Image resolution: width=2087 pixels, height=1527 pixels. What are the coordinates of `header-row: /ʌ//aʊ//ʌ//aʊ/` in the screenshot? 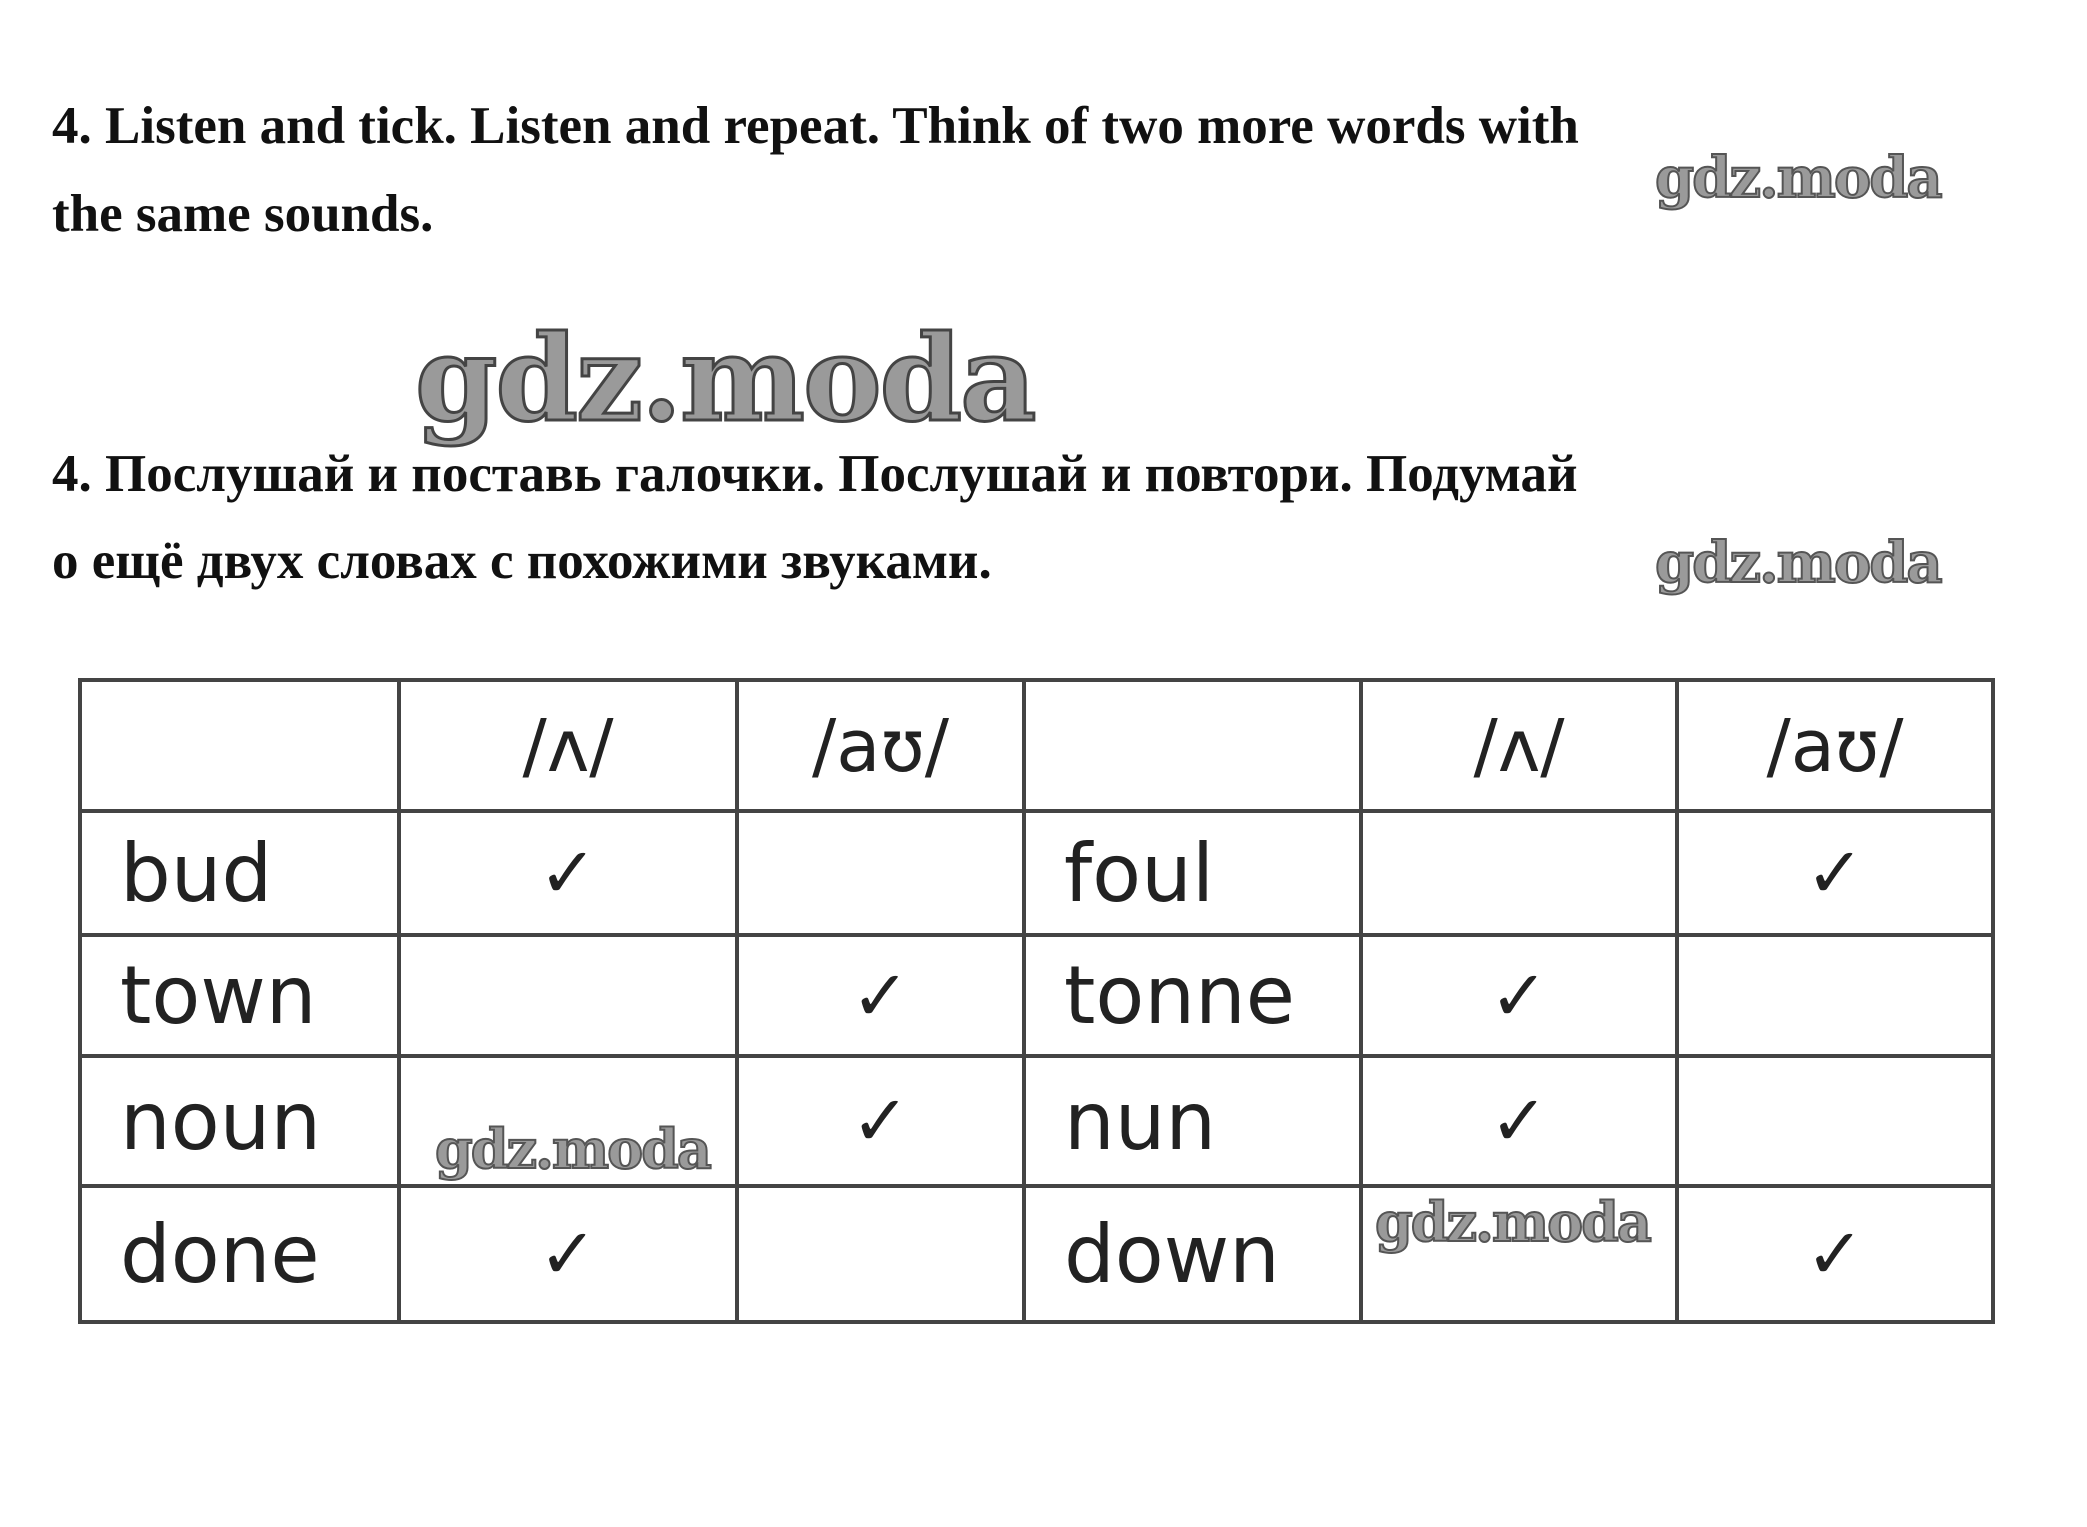 It's located at (1036, 745).